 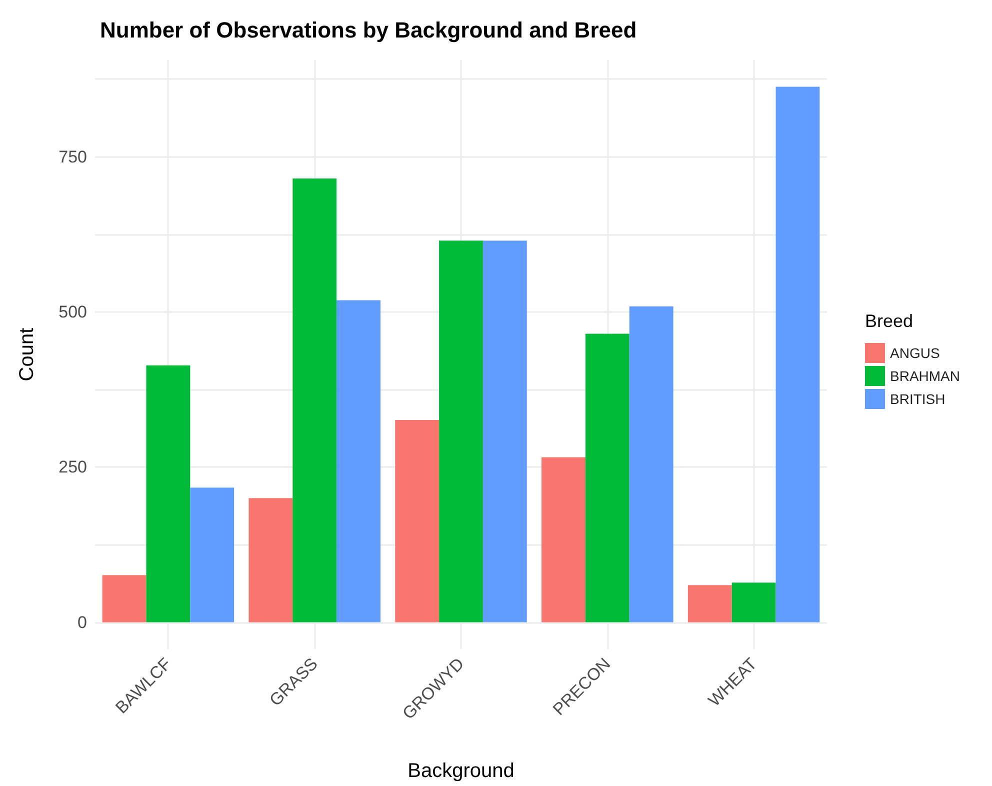 What do you see at coordinates (368, 30) in the screenshot?
I see `chart-title: Number of Observations by Background and Breed` at bounding box center [368, 30].